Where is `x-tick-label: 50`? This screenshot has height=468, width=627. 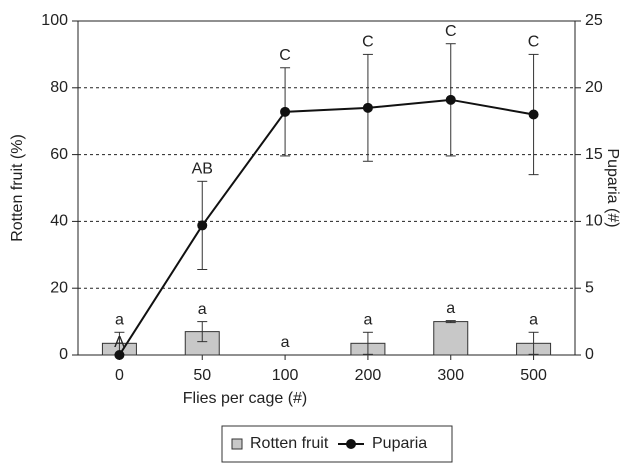 x-tick-label: 50 is located at coordinates (202, 375).